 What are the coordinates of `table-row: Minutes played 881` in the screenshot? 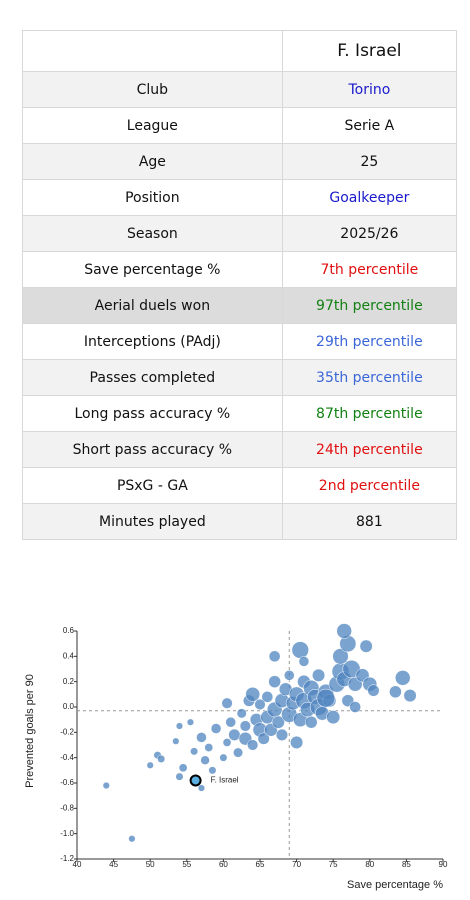 It's located at (240, 521).